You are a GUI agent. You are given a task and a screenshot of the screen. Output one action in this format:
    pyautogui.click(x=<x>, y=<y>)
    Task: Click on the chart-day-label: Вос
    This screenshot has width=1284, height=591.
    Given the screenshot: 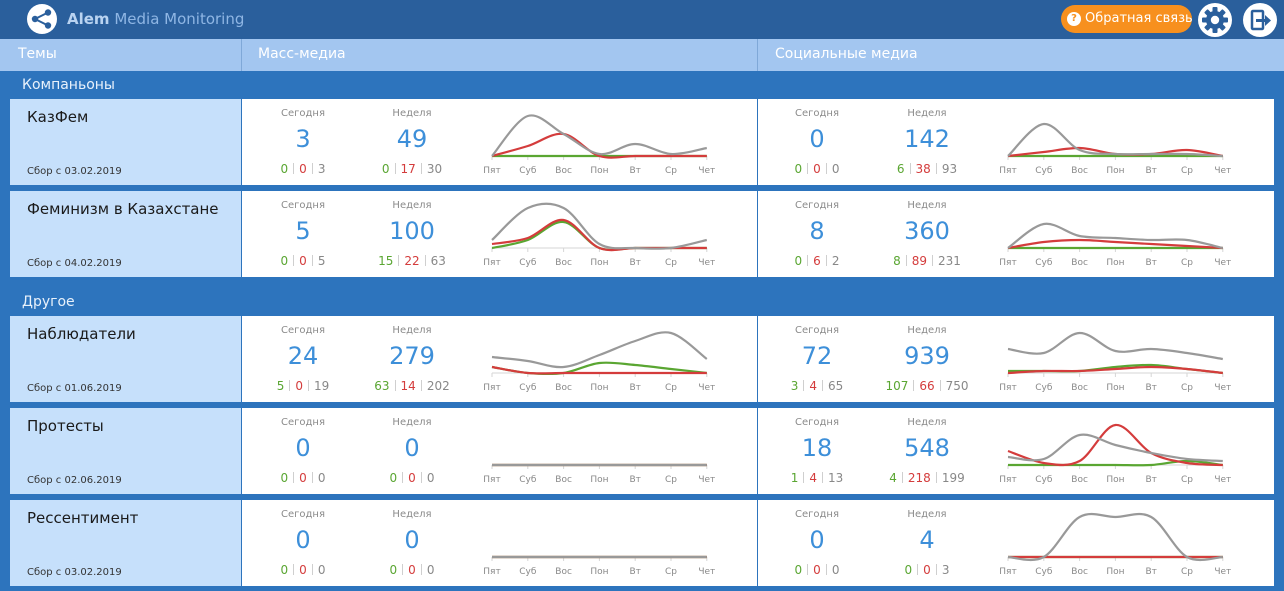 What is the action you would take?
    pyautogui.click(x=1079, y=388)
    